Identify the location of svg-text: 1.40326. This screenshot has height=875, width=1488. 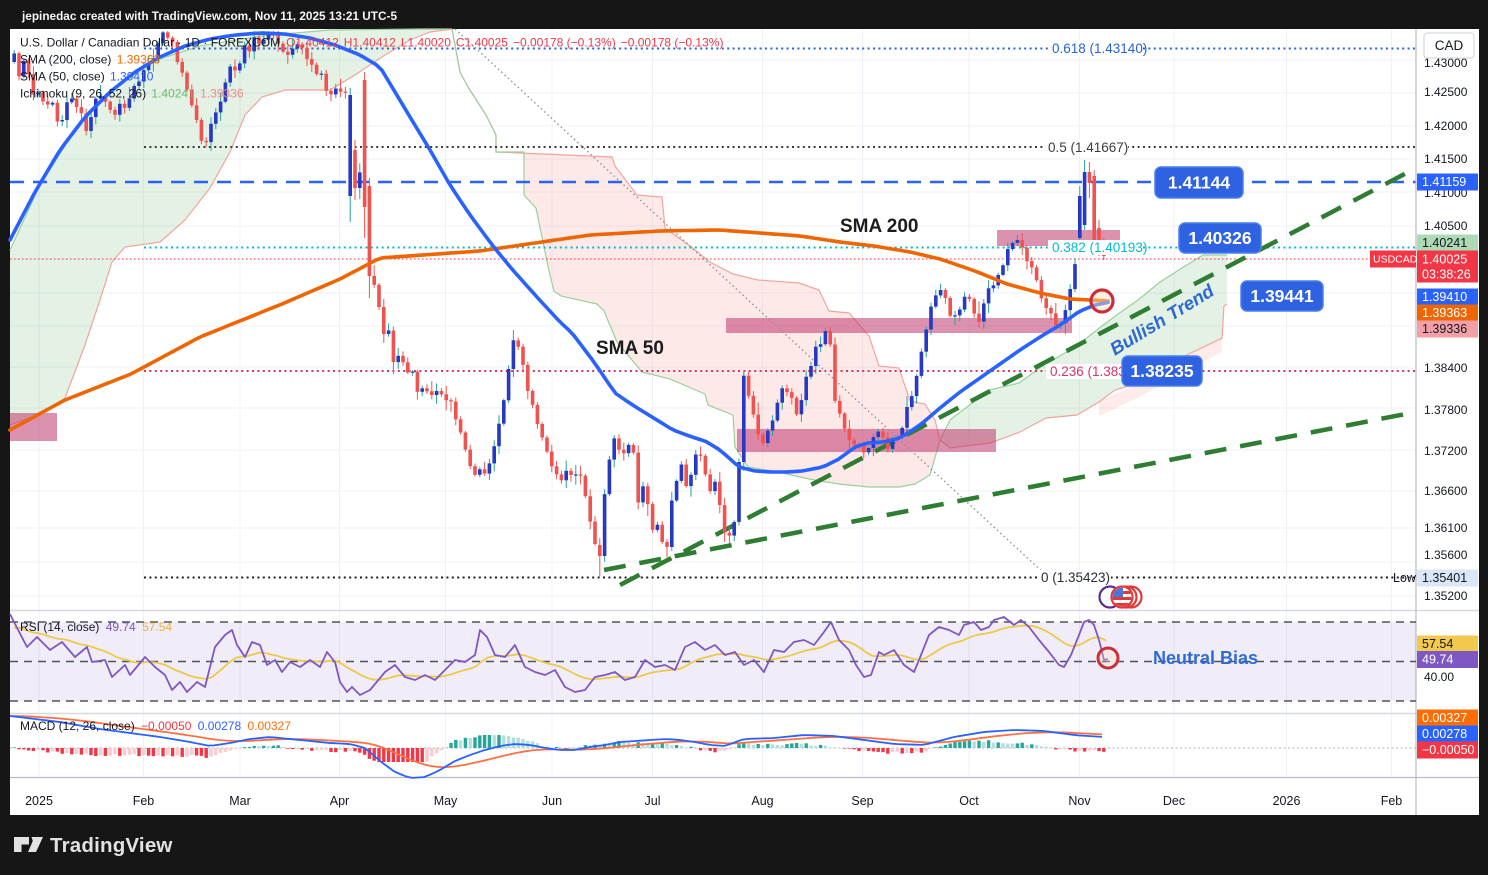
(1220, 238).